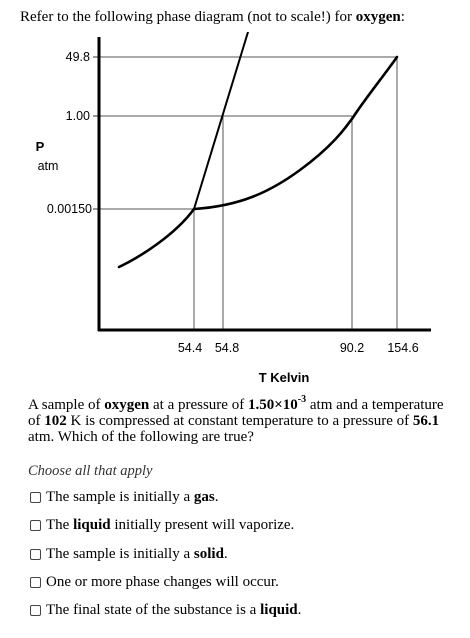  I want to click on option-text-pre: The final state of the substance is a, so click(151, 609).